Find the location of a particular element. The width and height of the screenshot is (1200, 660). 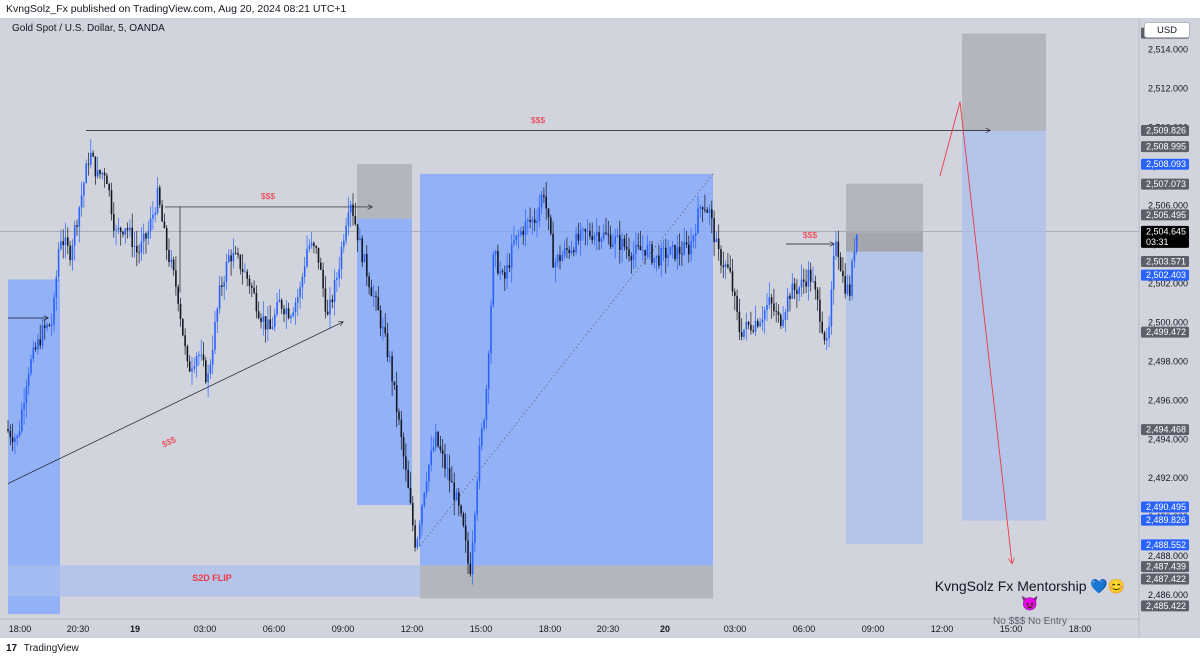

currency-button: USD is located at coordinates (1167, 30).